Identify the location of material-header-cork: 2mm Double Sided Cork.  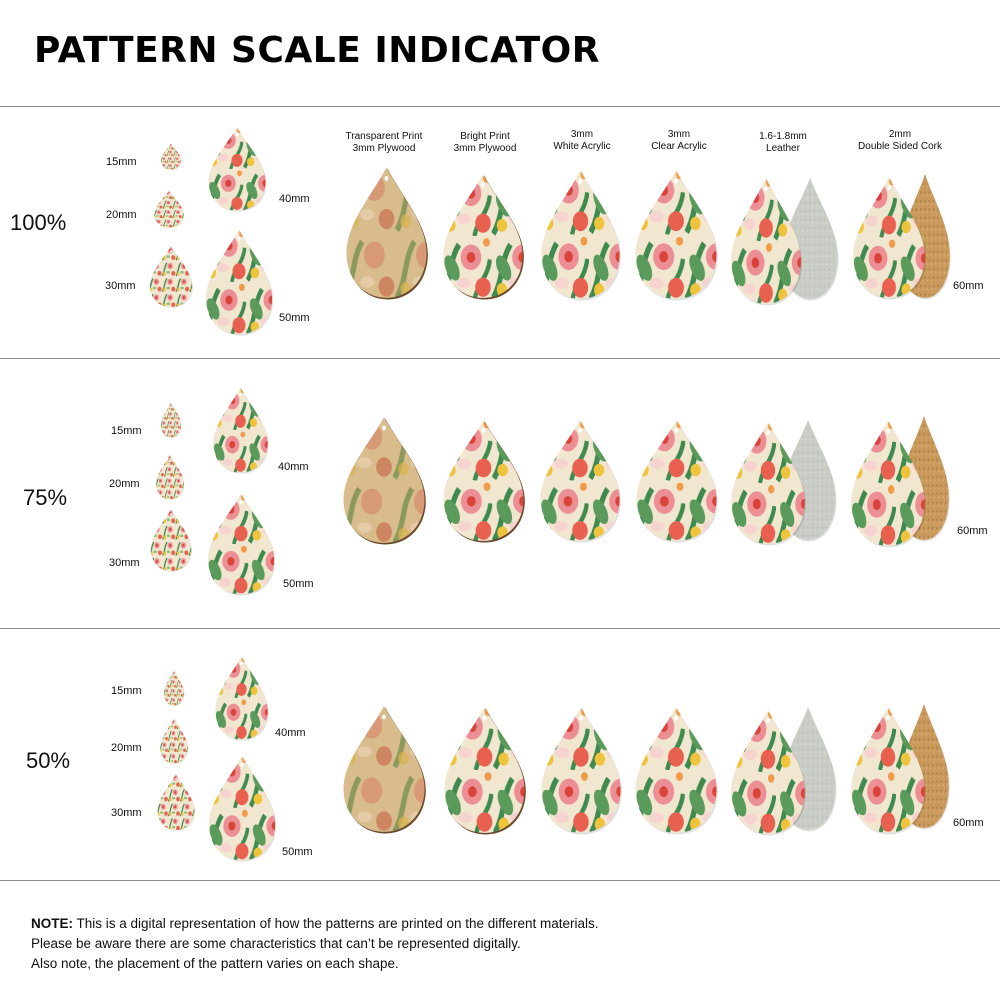
(900, 140).